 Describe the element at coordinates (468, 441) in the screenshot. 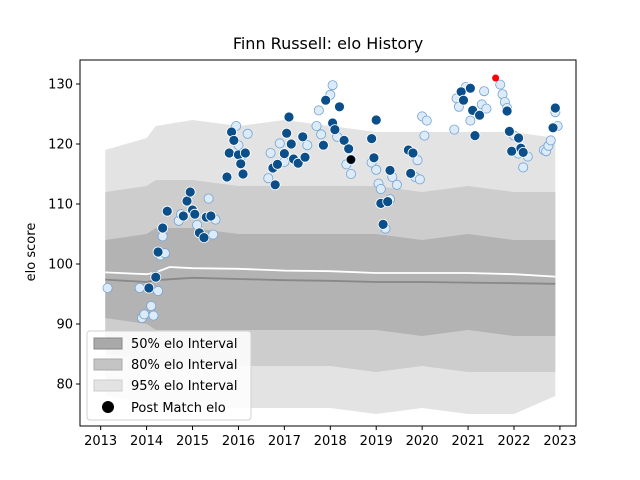

I see `x-tick-label: 2021` at that location.